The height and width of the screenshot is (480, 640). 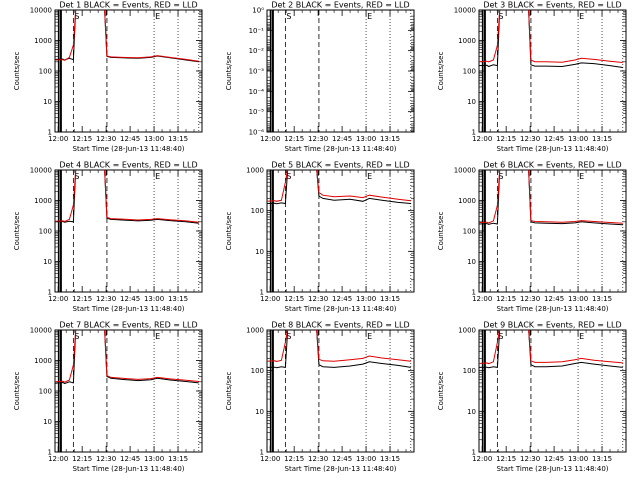 I want to click on panel-title: Det 4 BLACK = Events, RED = LLD, so click(x=128, y=165).